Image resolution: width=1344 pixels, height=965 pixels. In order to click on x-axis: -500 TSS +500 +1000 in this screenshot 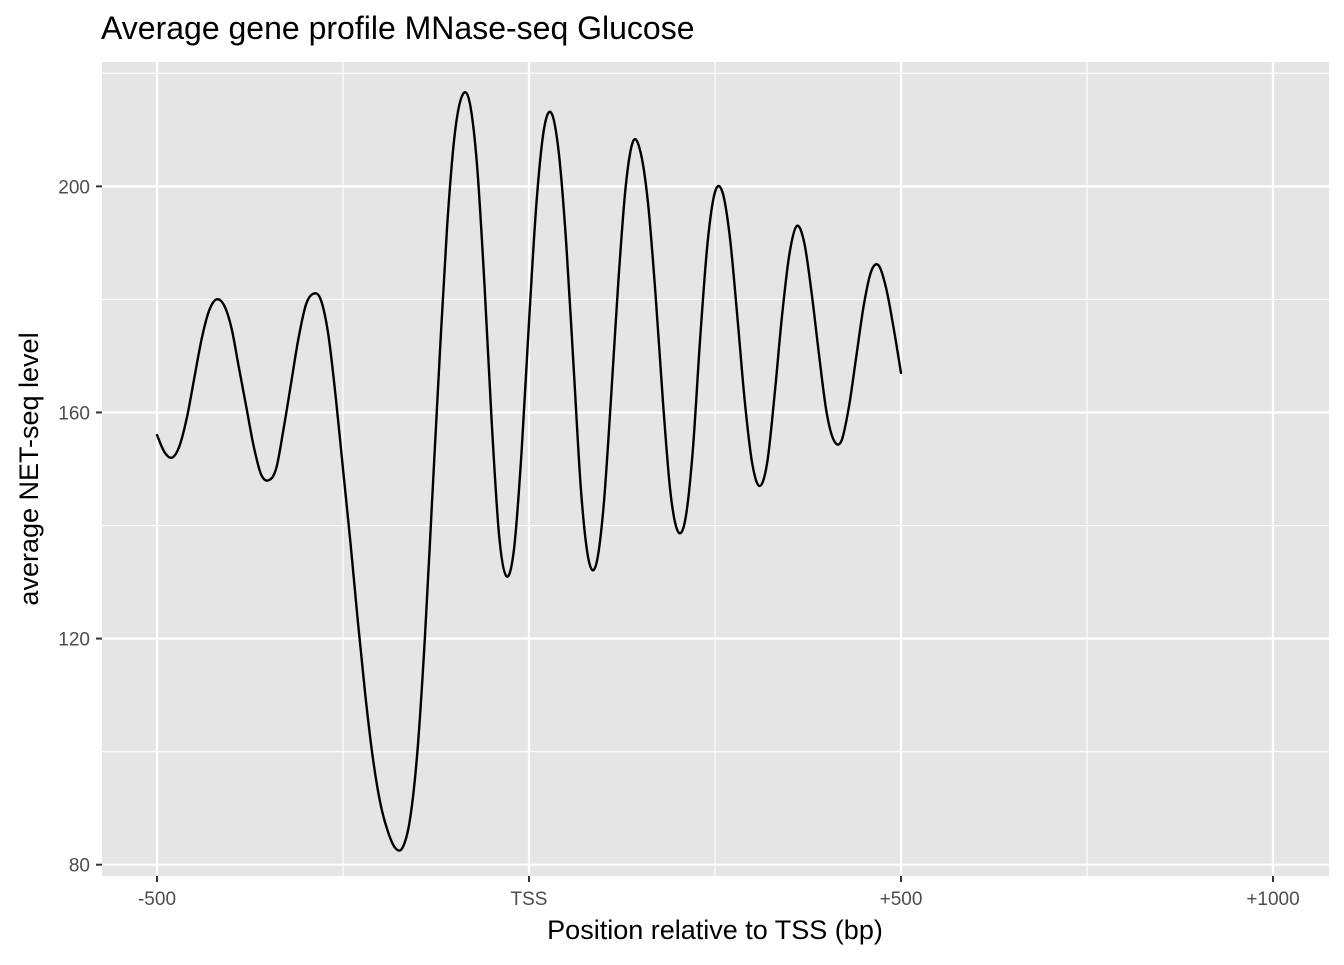, I will do `click(719, 893)`.